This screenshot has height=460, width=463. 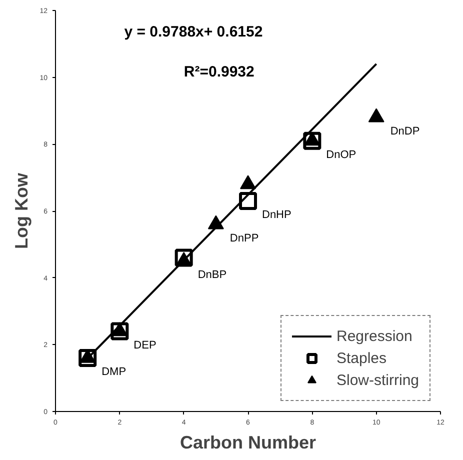 What do you see at coordinates (405, 131) in the screenshot?
I see `annotation: DnDP` at bounding box center [405, 131].